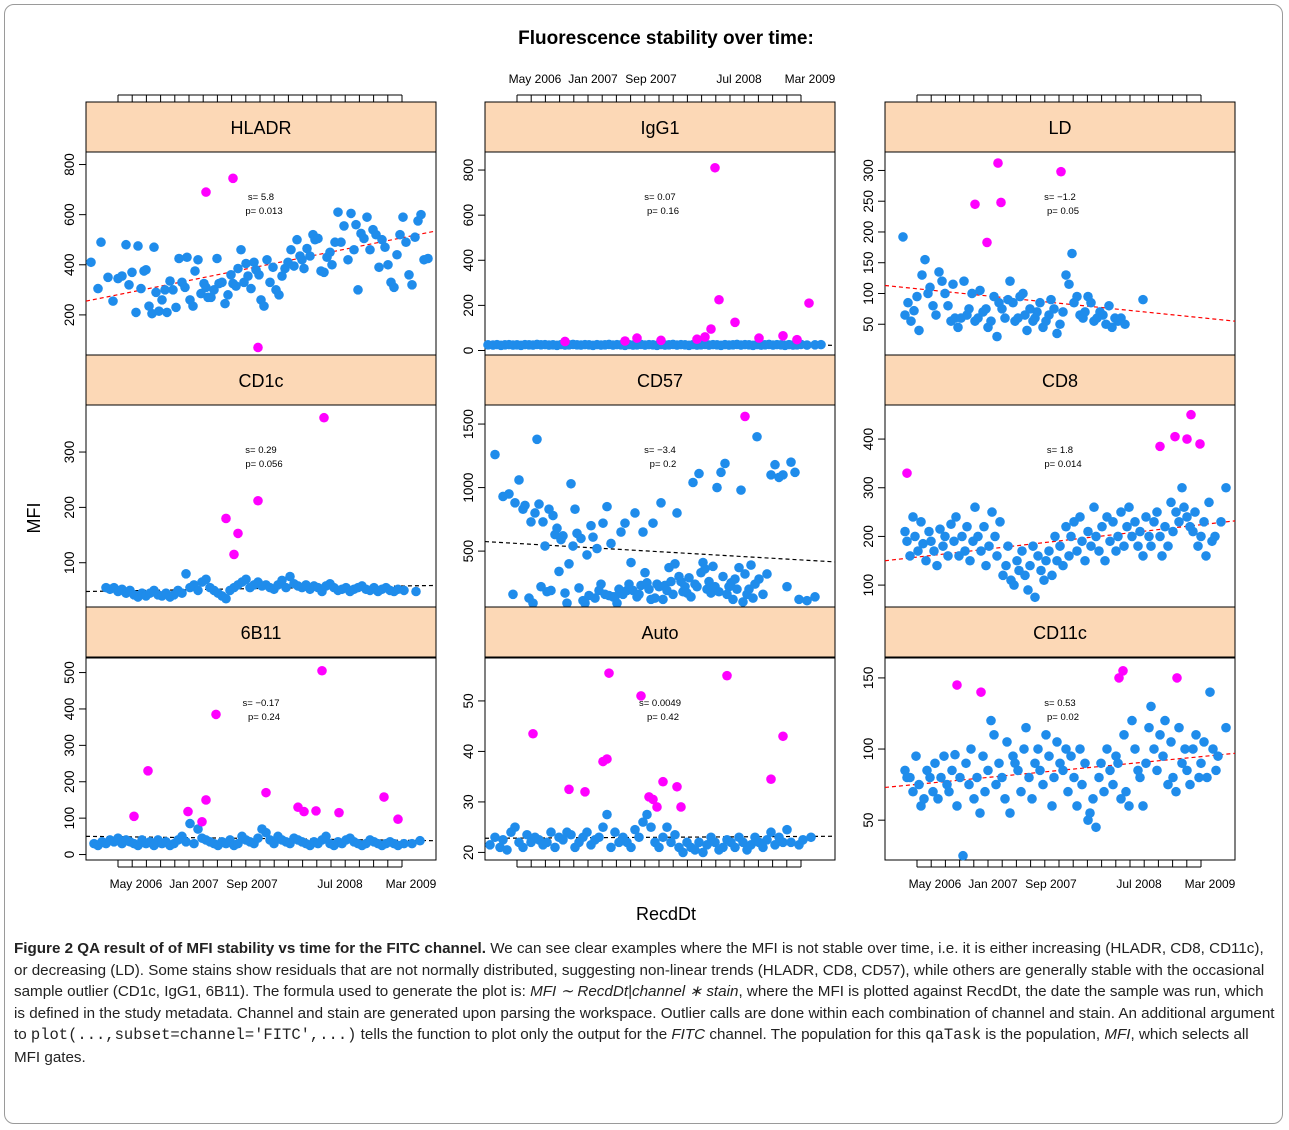 The image size is (1289, 1130). Describe the element at coordinates (69, 781) in the screenshot. I see `y-tick-label: 200` at that location.